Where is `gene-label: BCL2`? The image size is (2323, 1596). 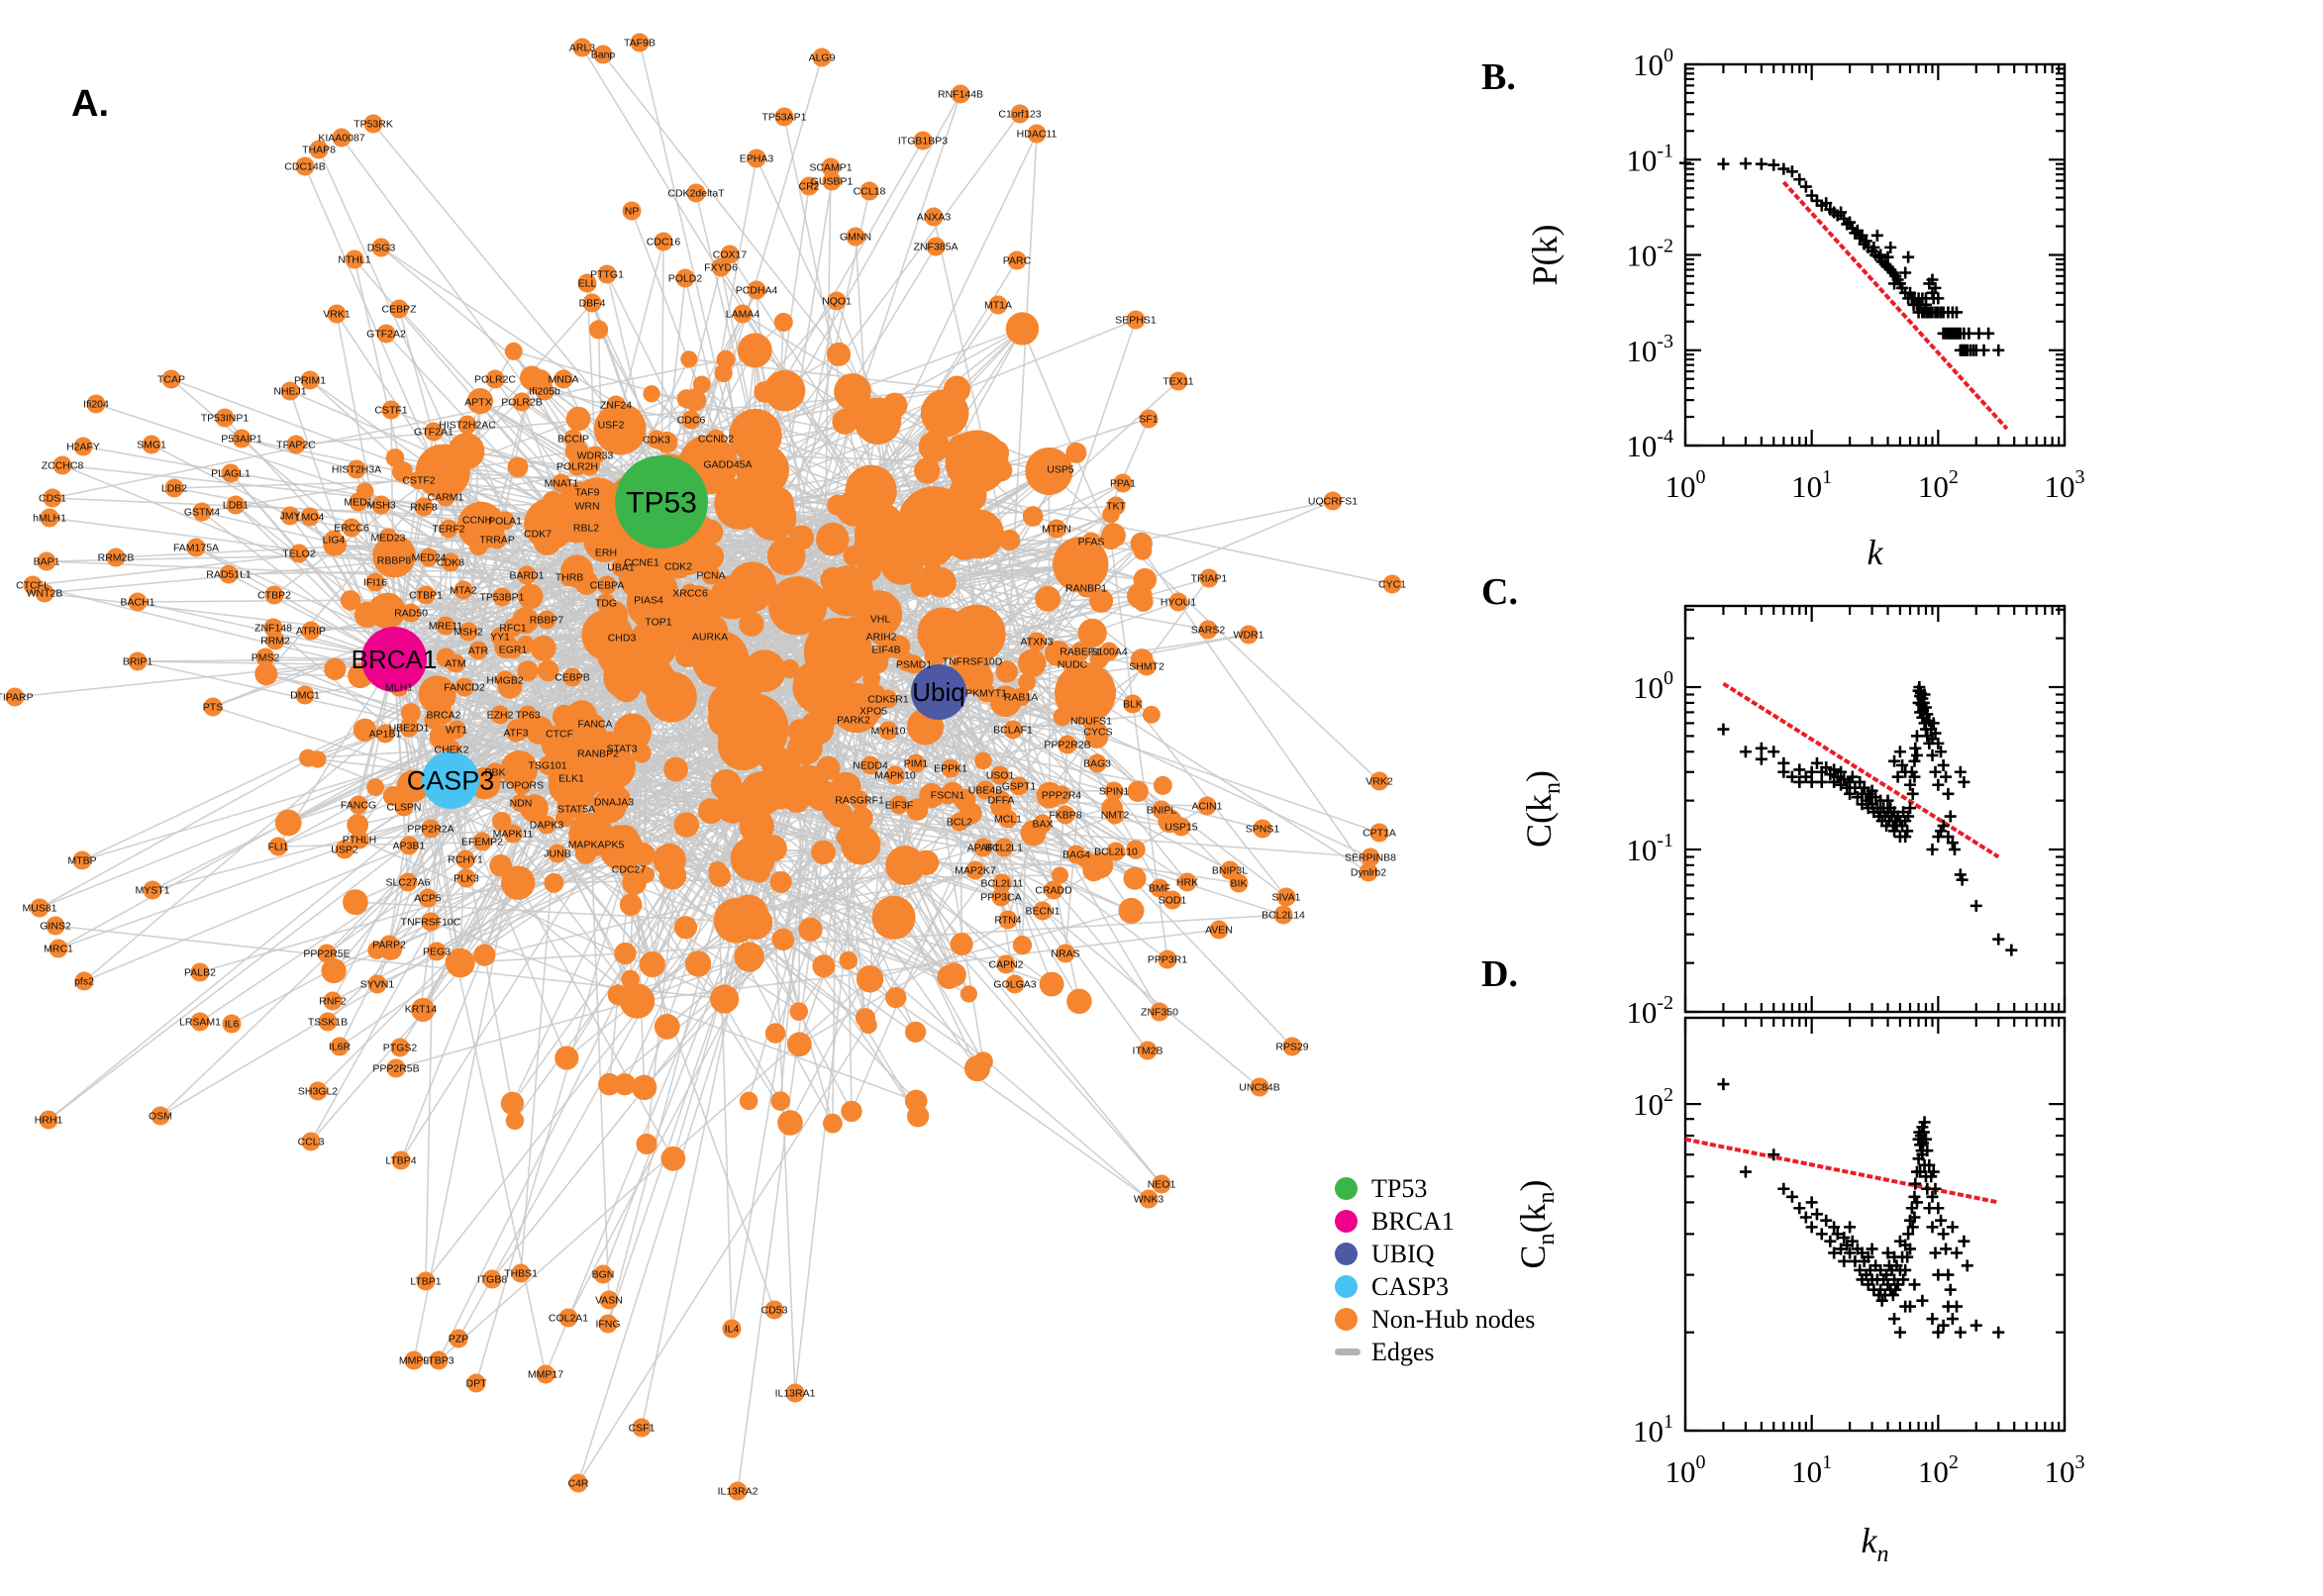 gene-label: BCL2 is located at coordinates (959, 823).